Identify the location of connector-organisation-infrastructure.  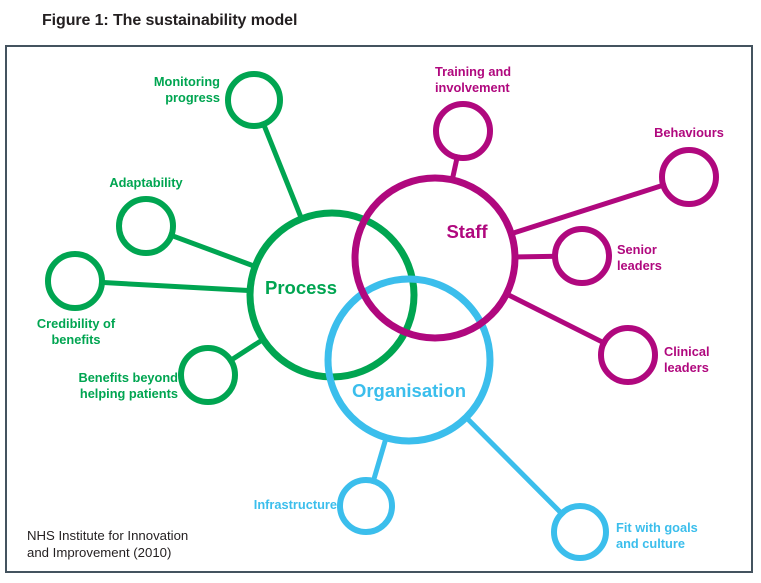
(380, 459).